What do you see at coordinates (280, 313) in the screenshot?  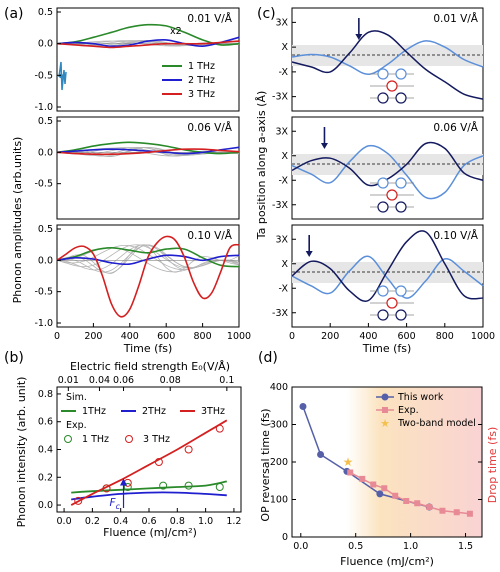 I see `y-tick-label: -3X` at bounding box center [280, 313].